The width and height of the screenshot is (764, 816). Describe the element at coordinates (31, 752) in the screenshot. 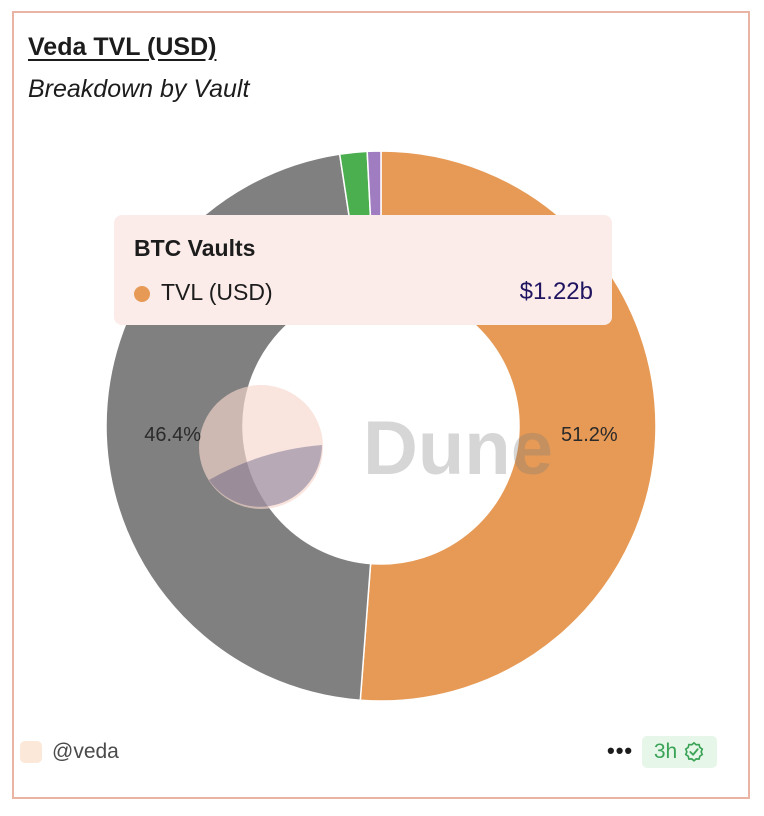

I see `avatar` at that location.